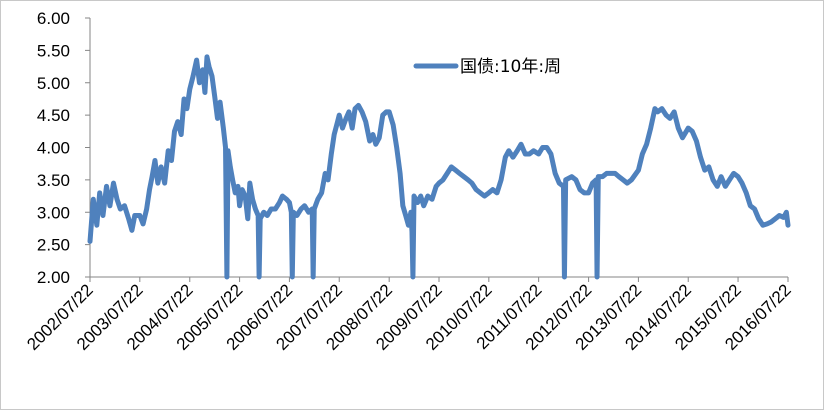 The image size is (824, 410). What do you see at coordinates (53, 115) in the screenshot?
I see `y-tick-label: 4.50` at bounding box center [53, 115].